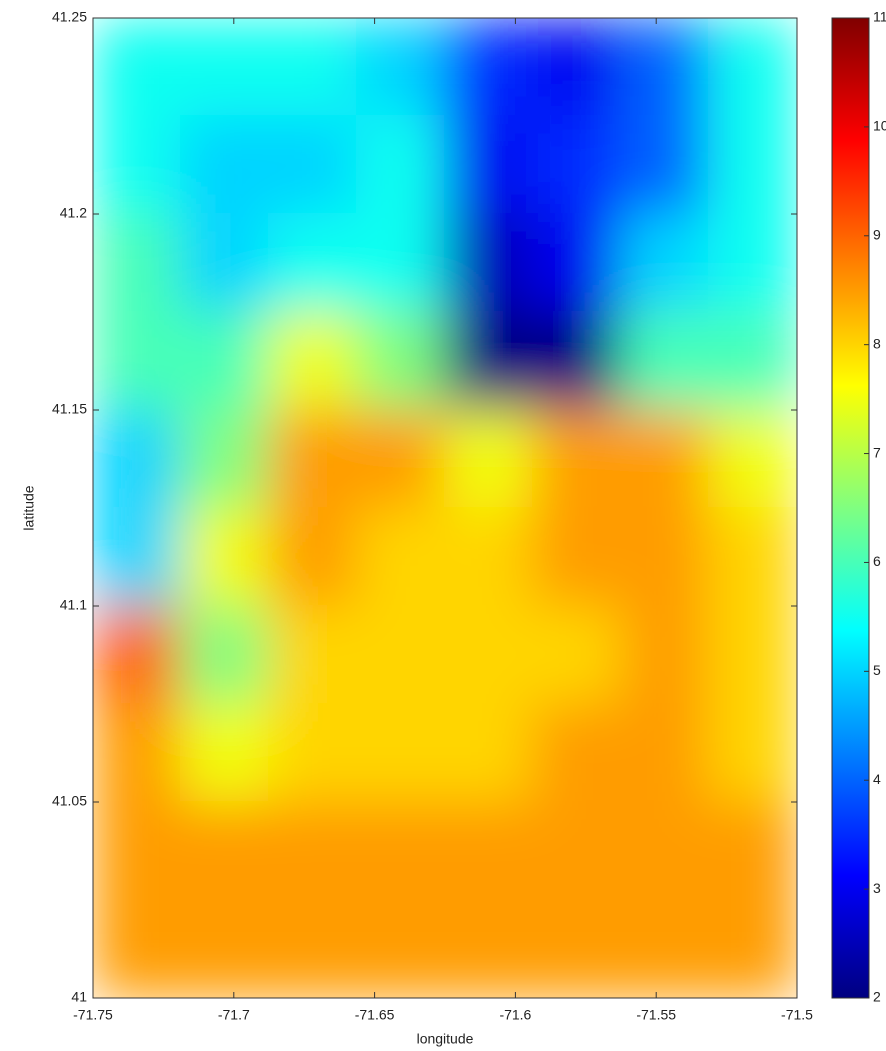  I want to click on y-tick-label: 41.15, so click(69, 409).